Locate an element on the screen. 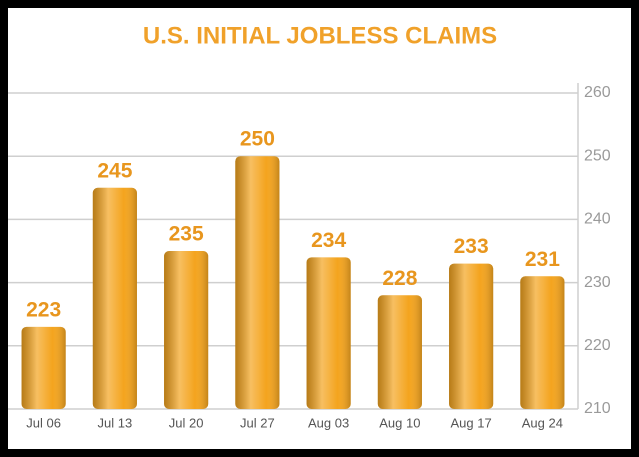 The width and height of the screenshot is (639, 457). y-tick-label: 240 is located at coordinates (597, 219).